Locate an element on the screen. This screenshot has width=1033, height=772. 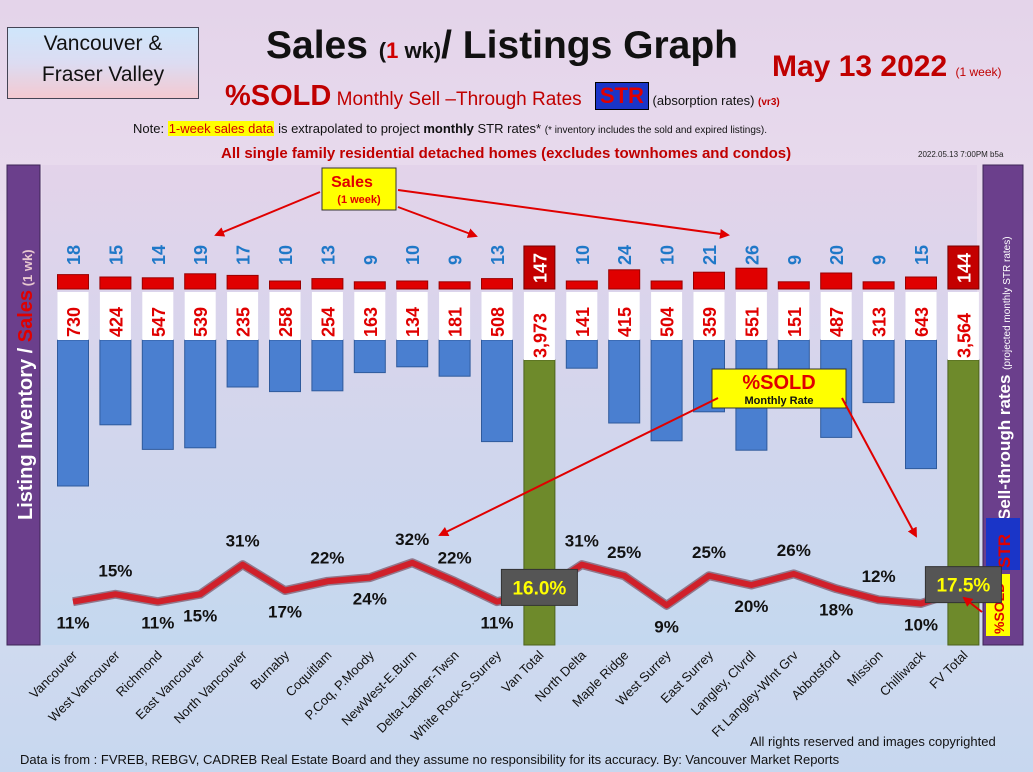
subtitle-version: (vr3) is located at coordinates (769, 102).